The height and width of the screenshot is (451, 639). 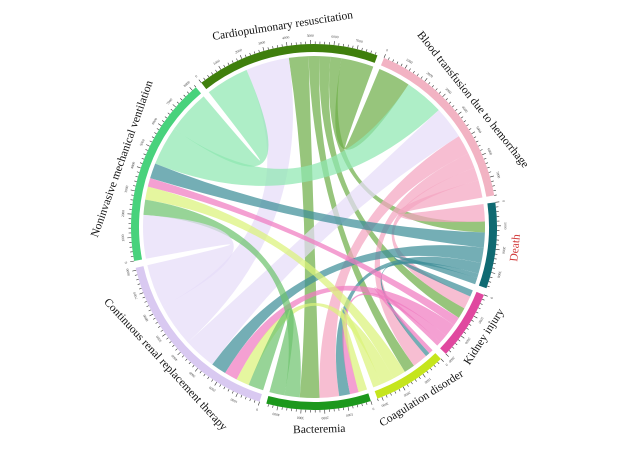 I want to click on tick-label: 3000, so click(x=452, y=360).